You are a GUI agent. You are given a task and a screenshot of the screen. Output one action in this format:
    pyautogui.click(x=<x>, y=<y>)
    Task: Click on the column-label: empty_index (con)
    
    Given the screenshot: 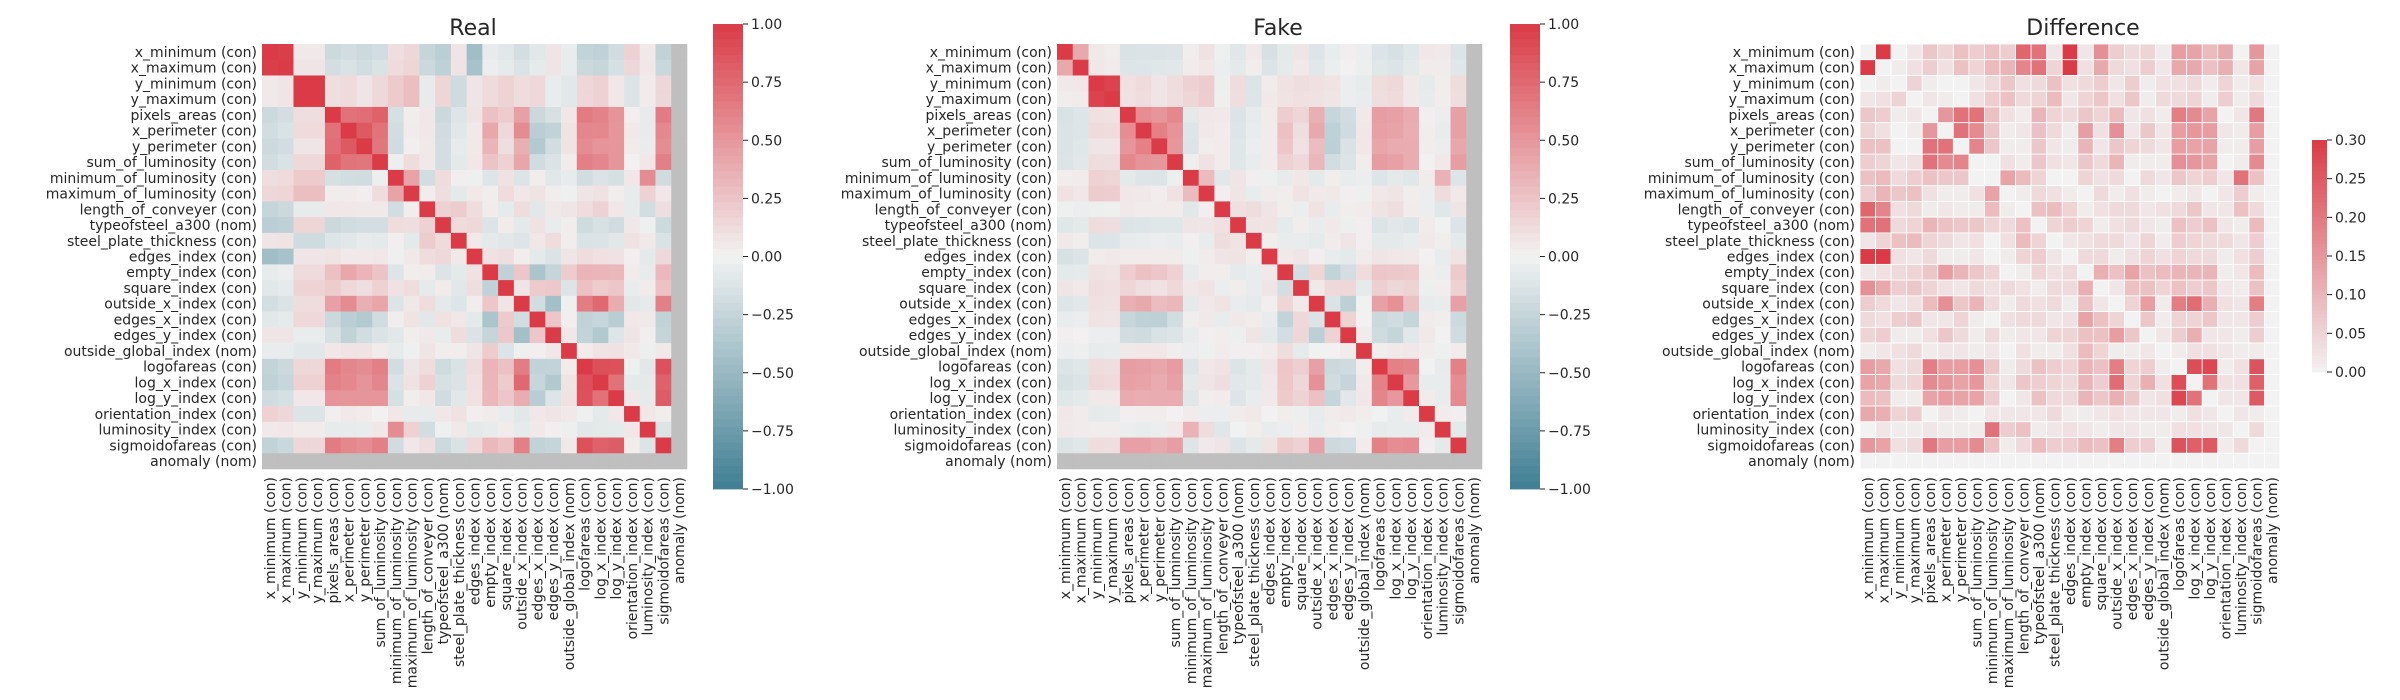 What is the action you would take?
    pyautogui.click(x=491, y=542)
    